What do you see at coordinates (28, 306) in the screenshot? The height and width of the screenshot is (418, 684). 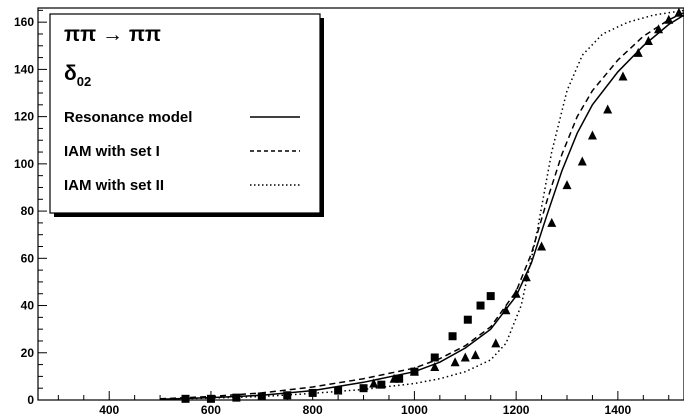 I see `y-tick-label: 40` at bounding box center [28, 306].